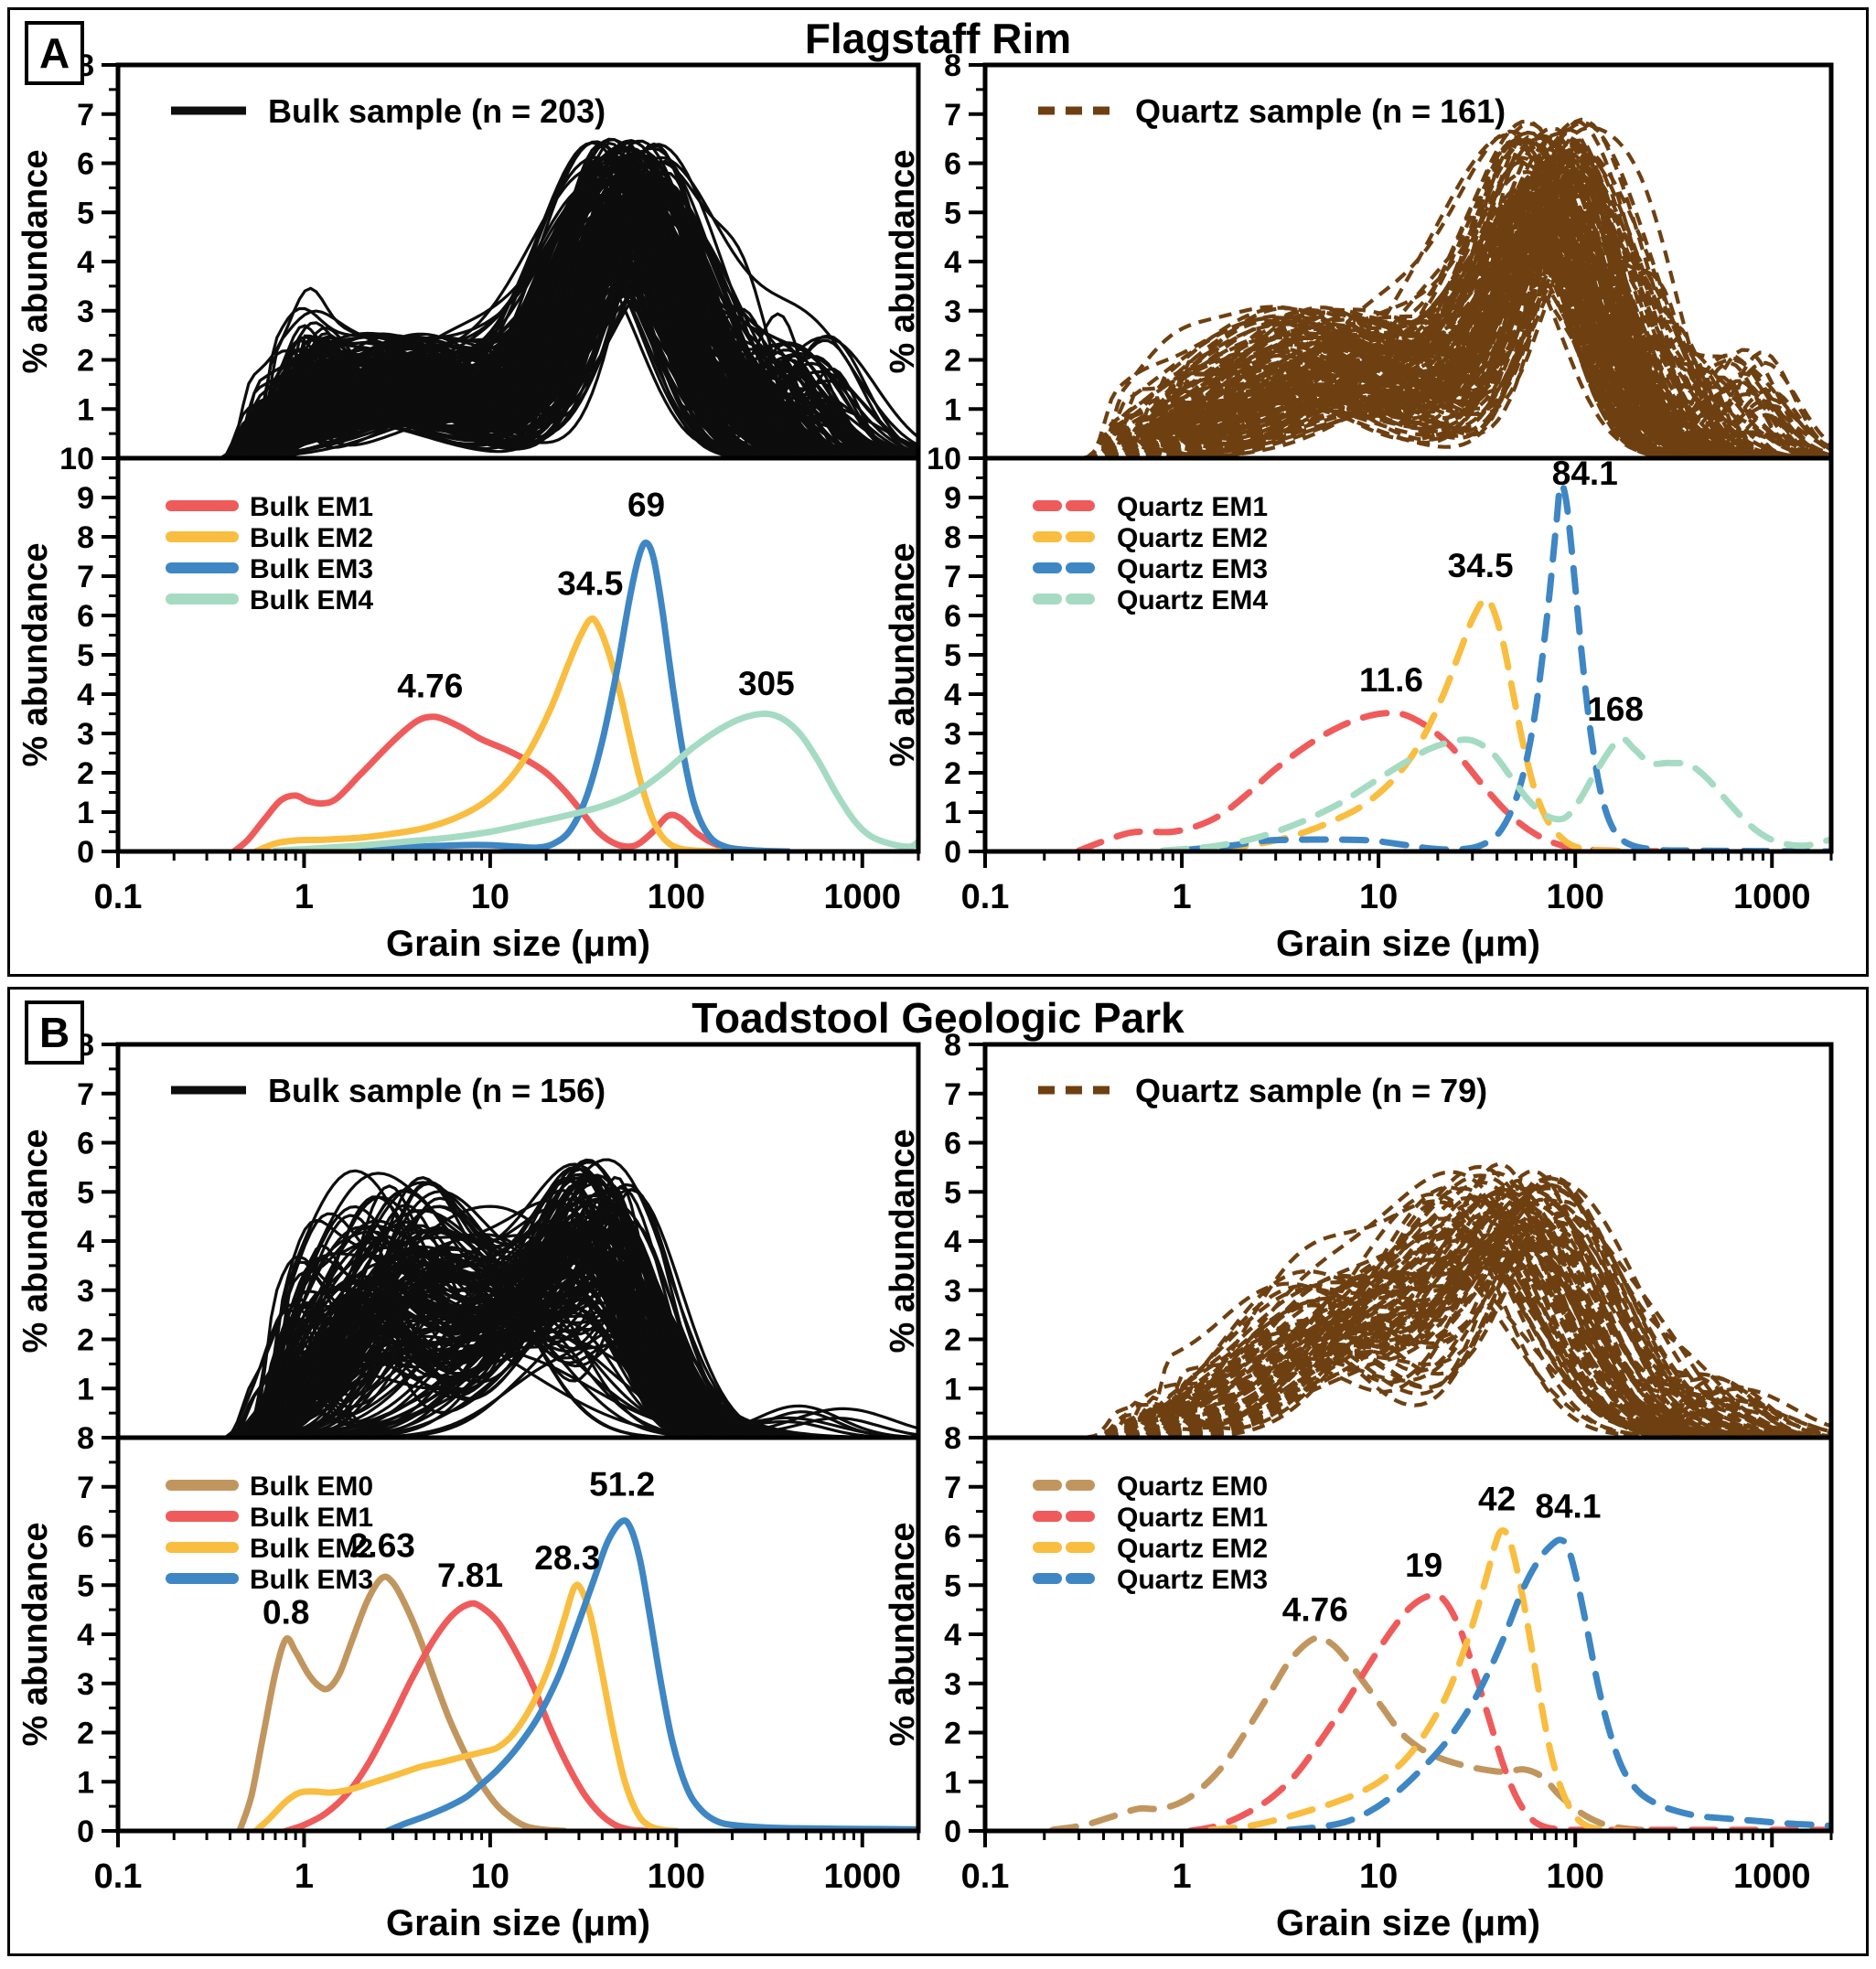 The width and height of the screenshot is (1876, 1969). What do you see at coordinates (1397, 1887) in the screenshot?
I see `x-axis: 0.1 1 10 100 1000 Grain size (μm)` at bounding box center [1397, 1887].